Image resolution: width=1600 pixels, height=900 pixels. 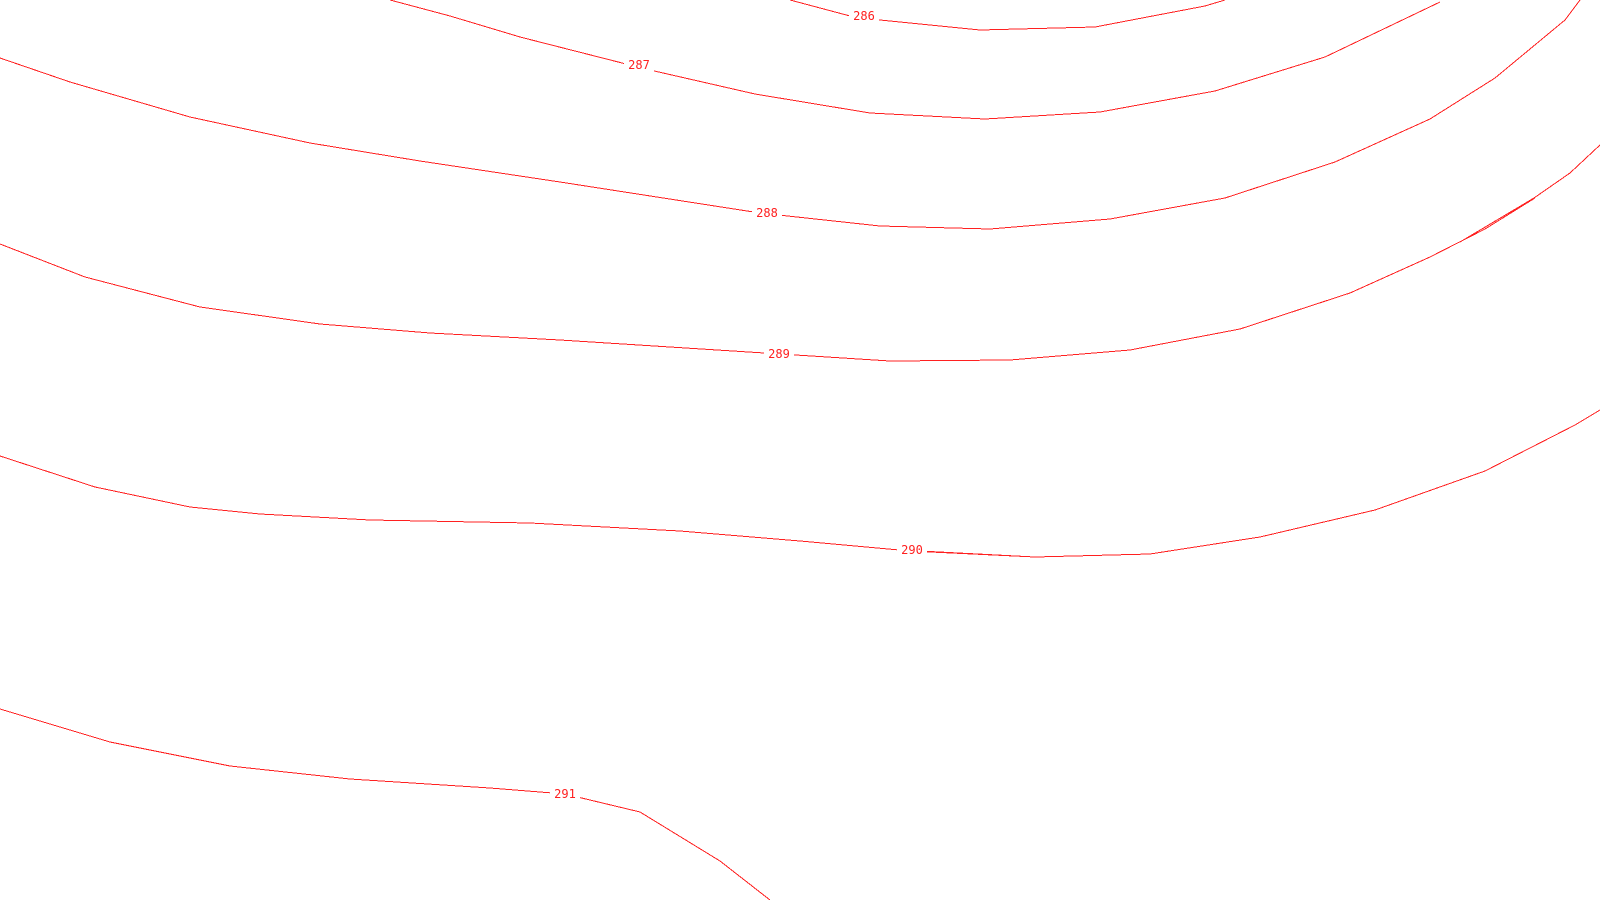 I want to click on contour-label-289: 289, so click(x=779, y=354).